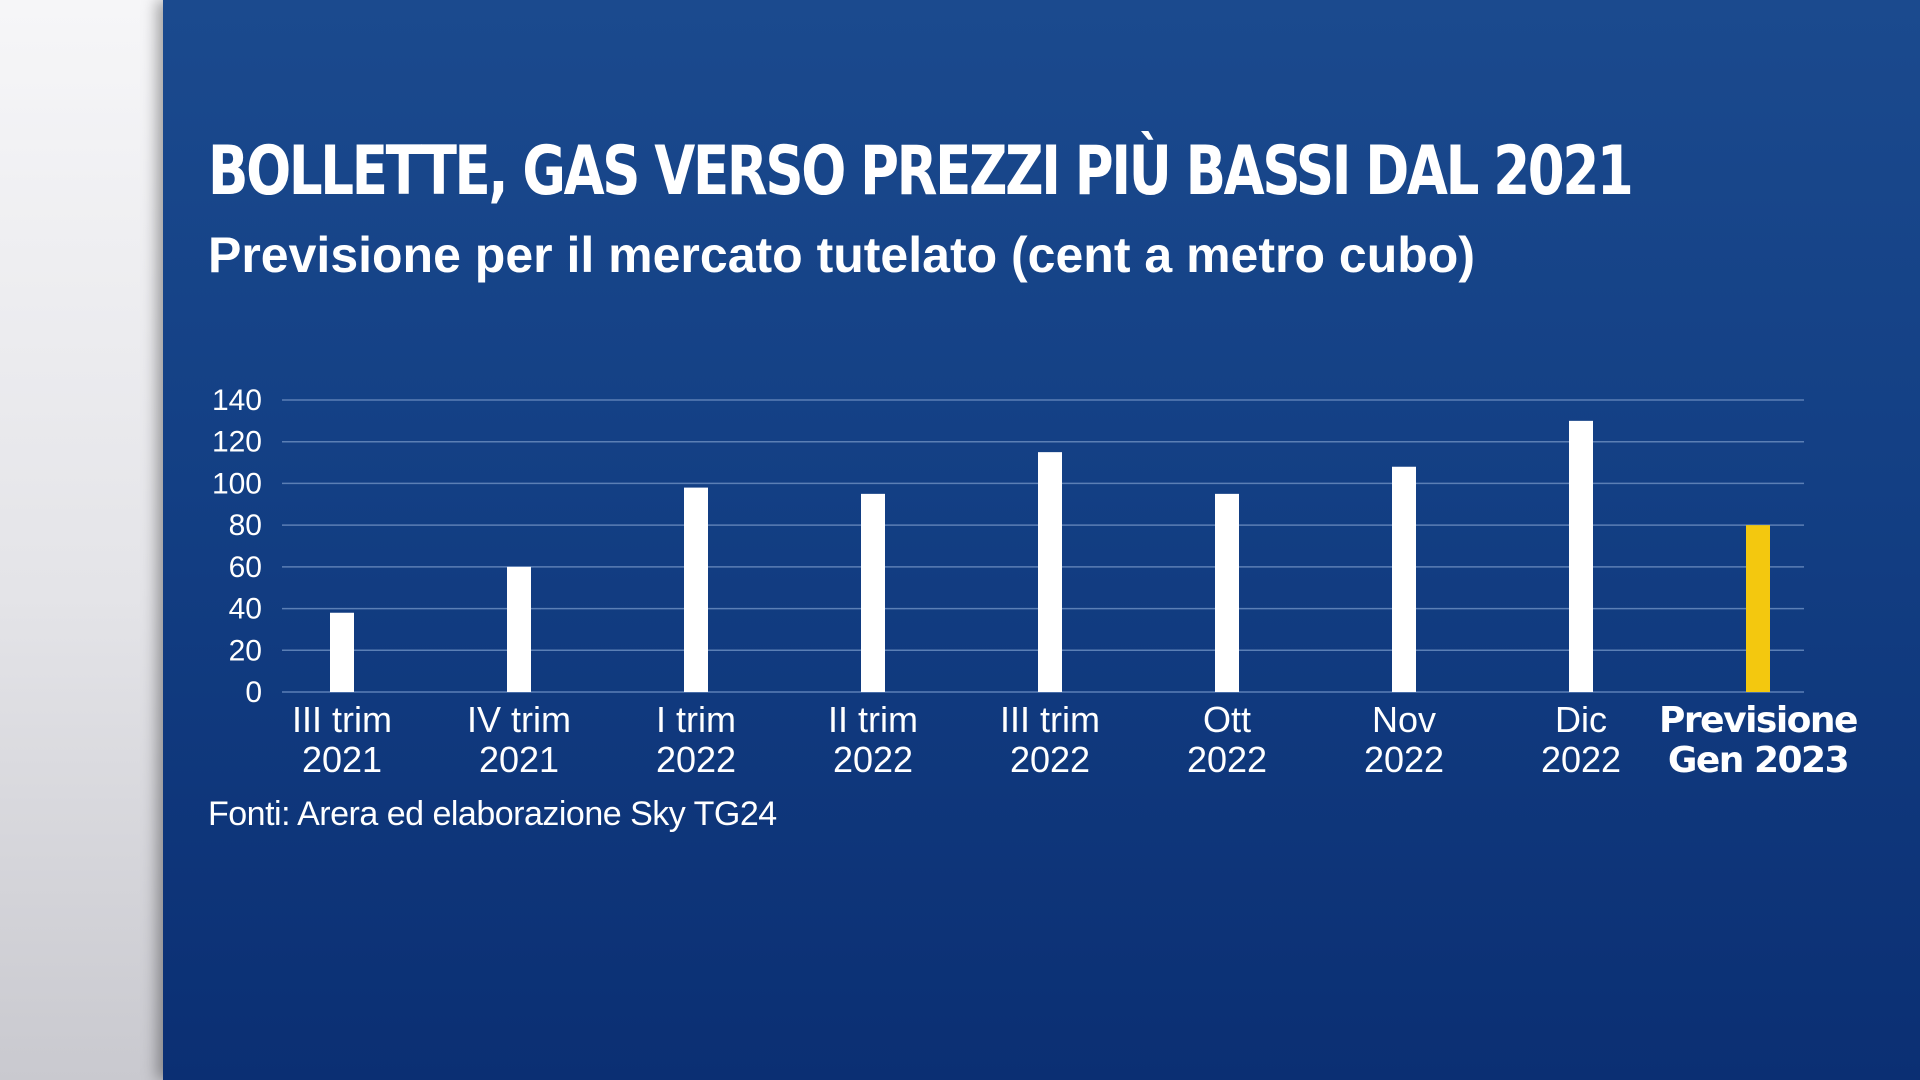  Describe the element at coordinates (1227, 719) in the screenshot. I see `category-label: Ott` at that location.